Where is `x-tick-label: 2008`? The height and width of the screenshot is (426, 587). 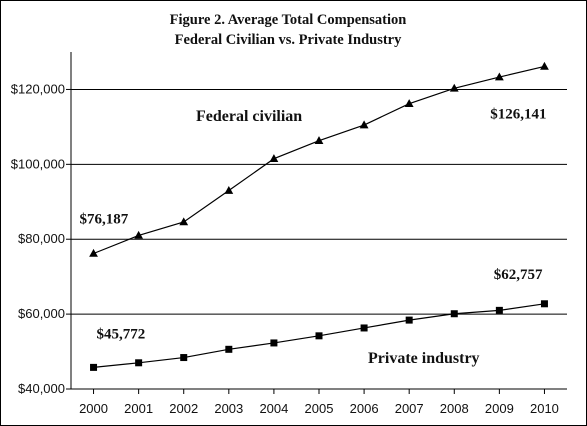
x-tick-label: 2008 is located at coordinates (454, 408).